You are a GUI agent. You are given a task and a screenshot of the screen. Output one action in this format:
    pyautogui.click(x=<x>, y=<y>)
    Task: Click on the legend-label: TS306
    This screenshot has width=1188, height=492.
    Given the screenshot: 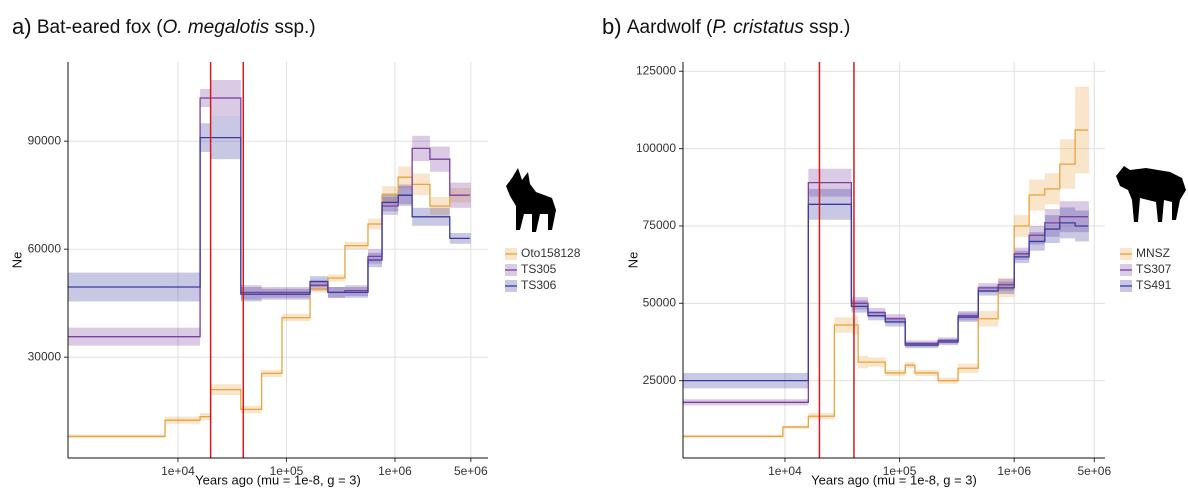 What is the action you would take?
    pyautogui.click(x=539, y=285)
    